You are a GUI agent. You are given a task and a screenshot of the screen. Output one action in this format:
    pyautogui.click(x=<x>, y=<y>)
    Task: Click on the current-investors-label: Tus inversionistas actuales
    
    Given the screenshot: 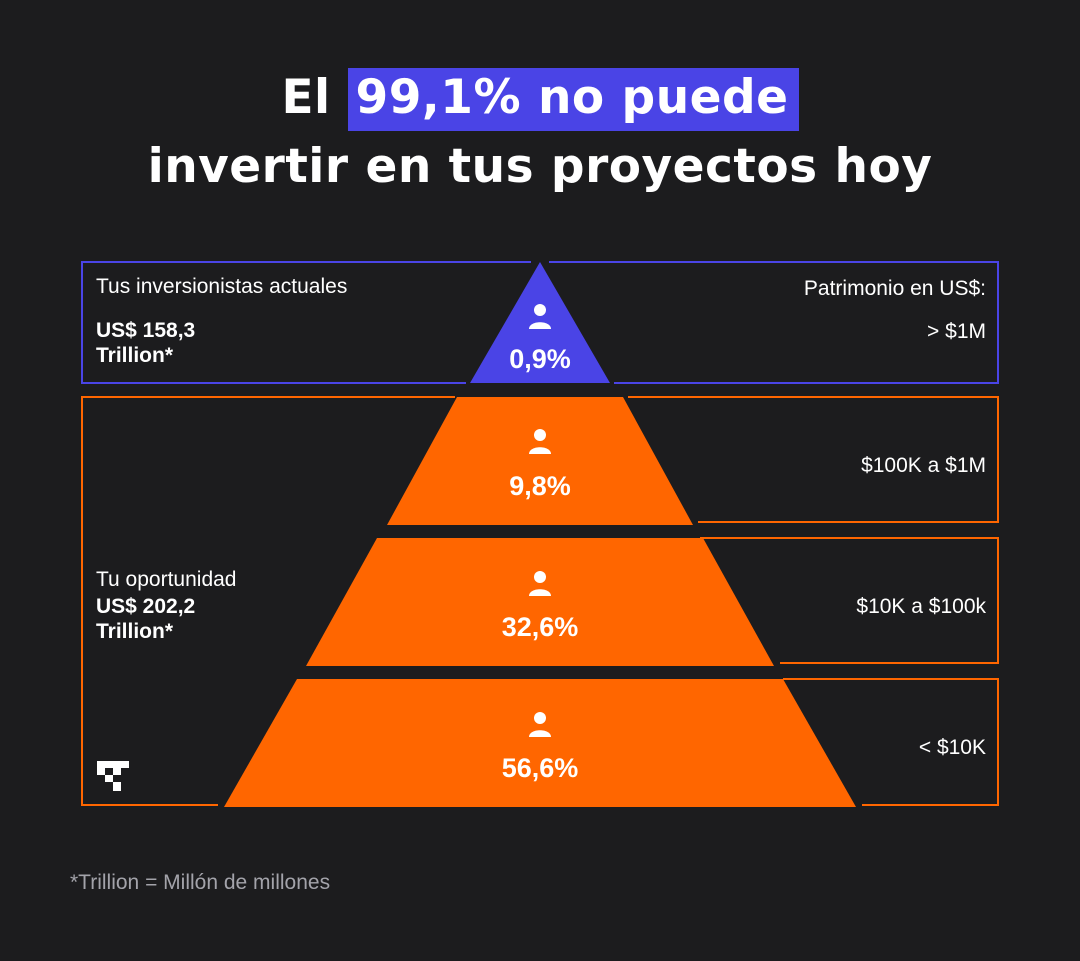 What is the action you would take?
    pyautogui.click(x=222, y=286)
    